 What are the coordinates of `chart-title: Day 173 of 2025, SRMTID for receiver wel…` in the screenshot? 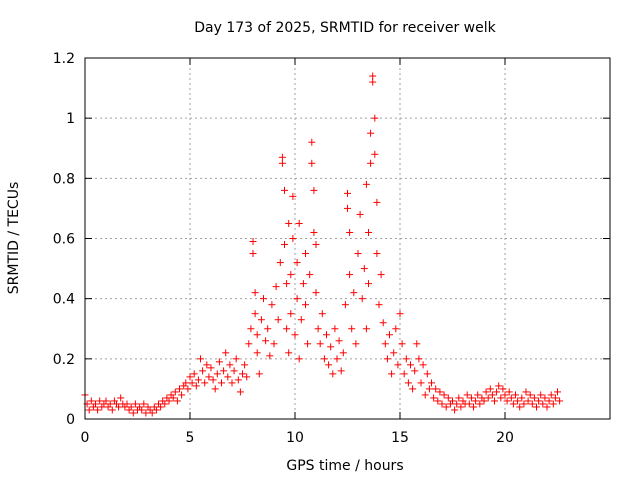 It's located at (345, 28).